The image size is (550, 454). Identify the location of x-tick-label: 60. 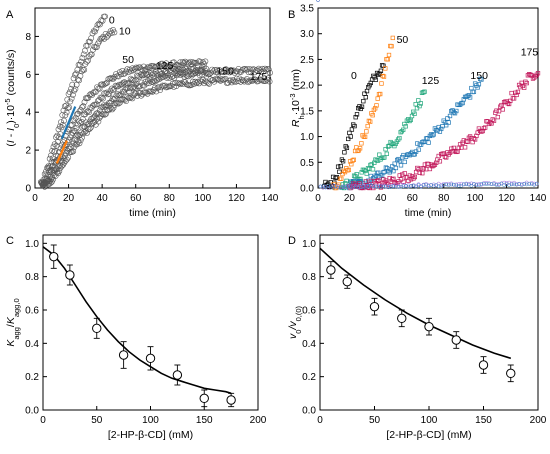
(413, 198).